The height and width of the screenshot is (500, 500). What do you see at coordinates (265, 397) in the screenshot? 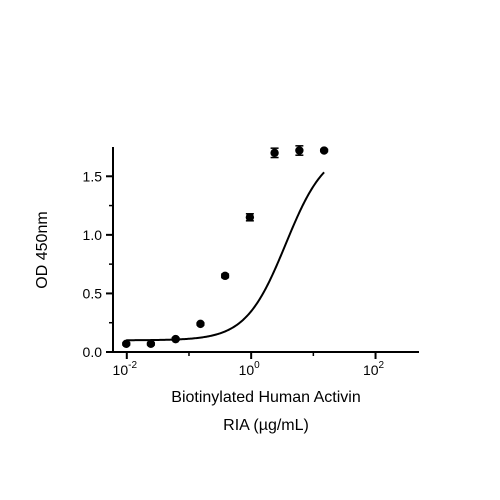
I see `x-axis-title-line-1: Biotinylated Human Activin` at bounding box center [265, 397].